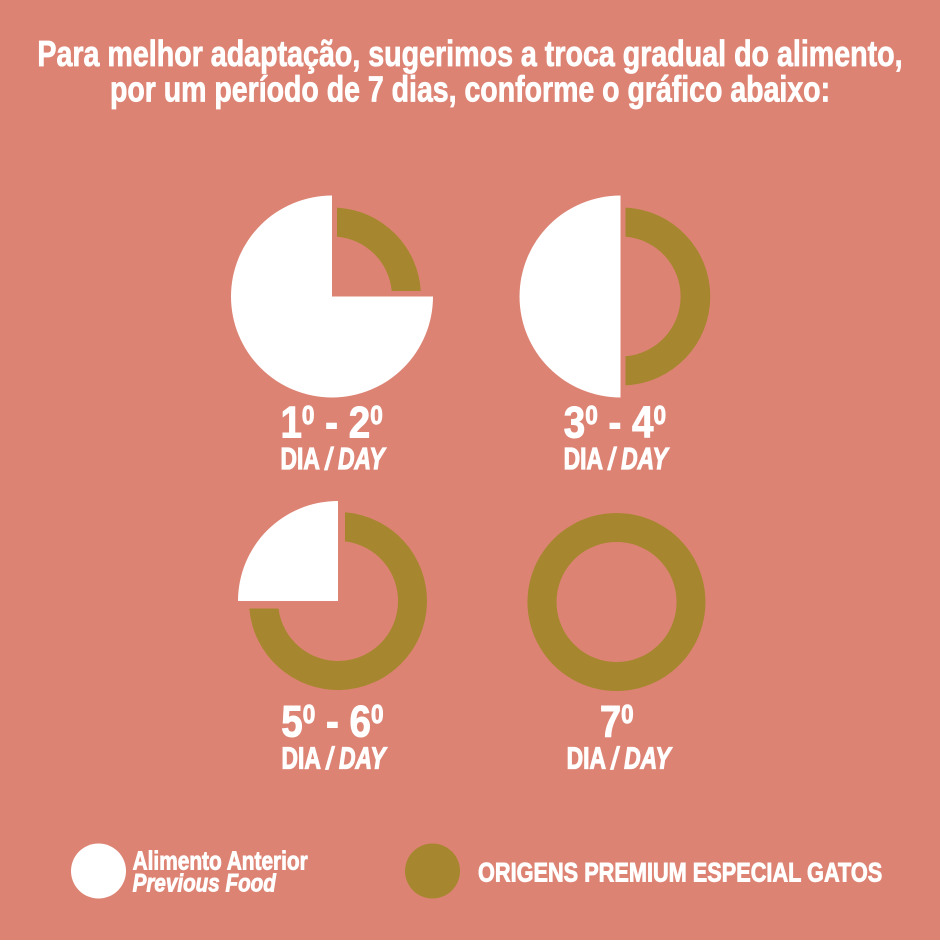  I want to click on svg-text: Alimento Anterior, so click(220, 860).